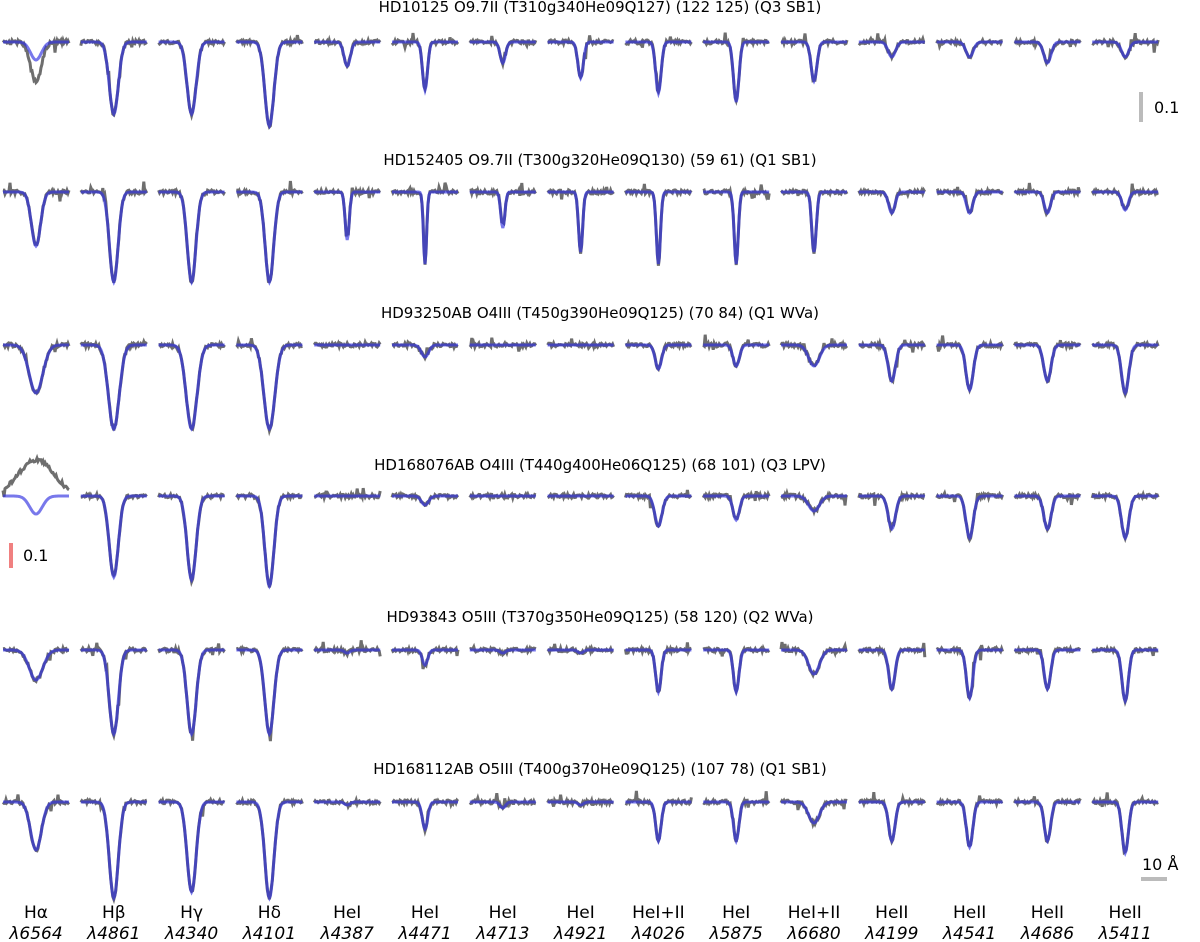  Describe the element at coordinates (35, 933) in the screenshot. I see `column-label-wavelength: λ6564` at that location.